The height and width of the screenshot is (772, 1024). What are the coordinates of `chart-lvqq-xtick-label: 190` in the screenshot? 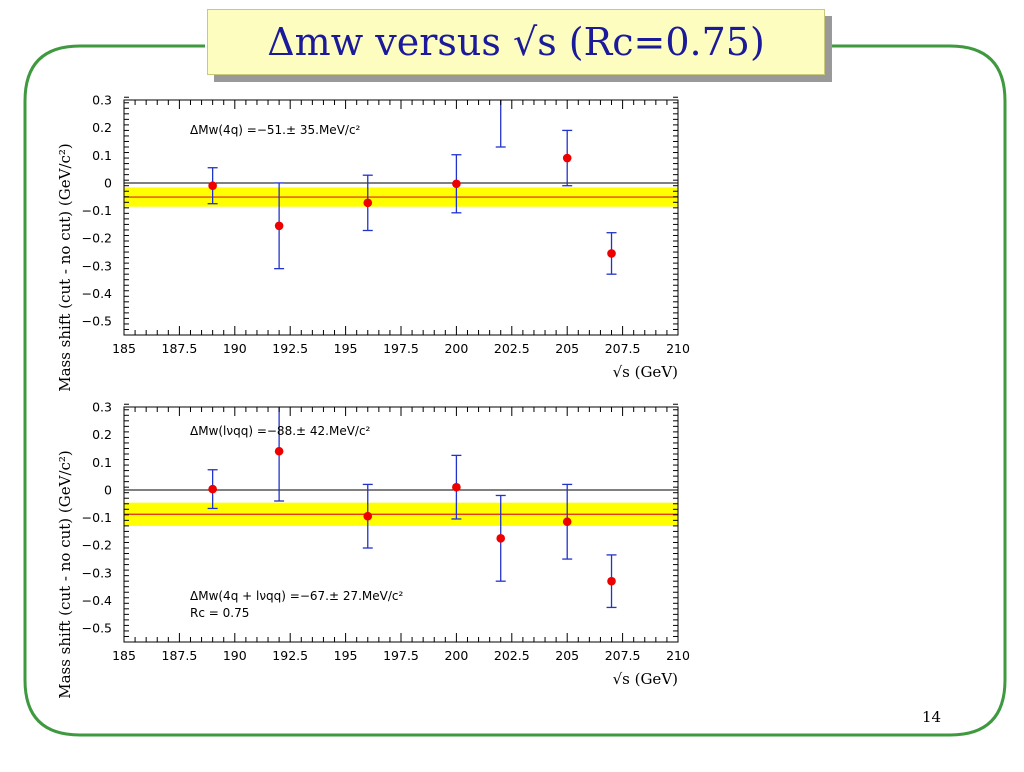 It's located at (235, 655).